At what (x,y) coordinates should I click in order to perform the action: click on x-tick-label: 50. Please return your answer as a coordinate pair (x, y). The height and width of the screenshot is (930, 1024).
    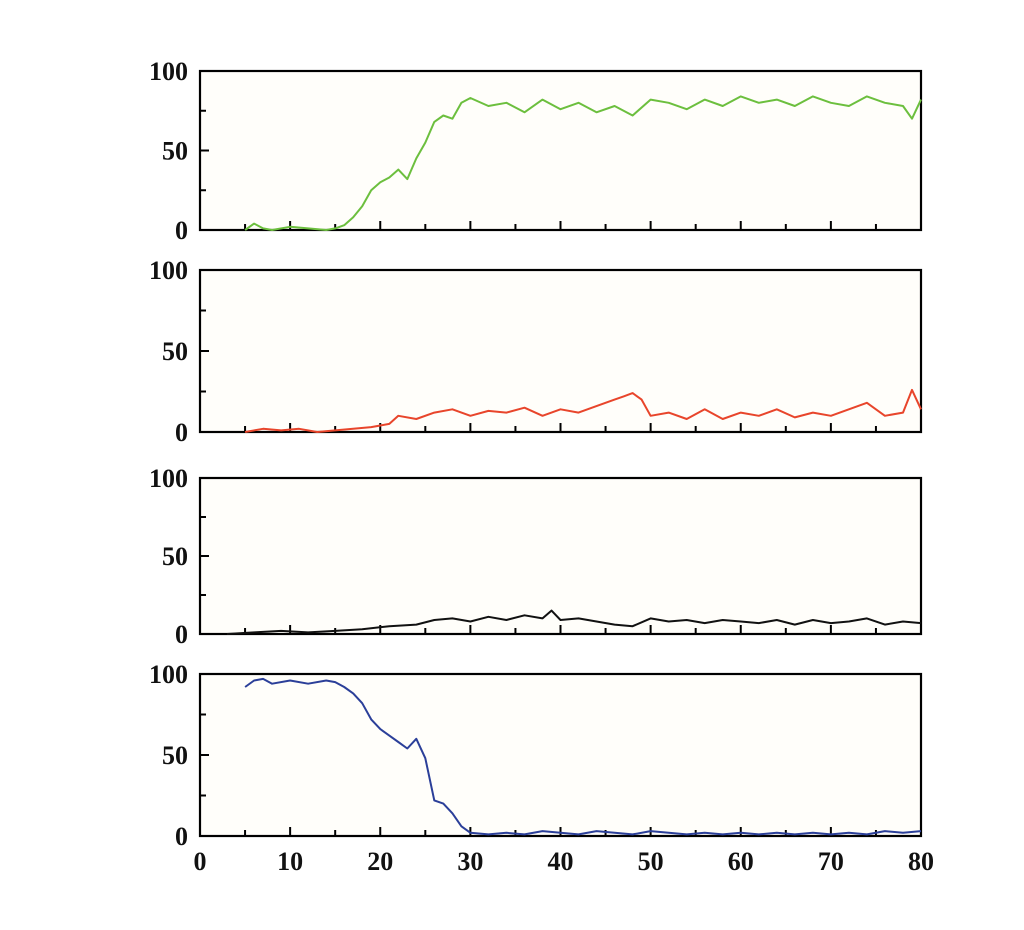
    Looking at the image, I should click on (651, 861).